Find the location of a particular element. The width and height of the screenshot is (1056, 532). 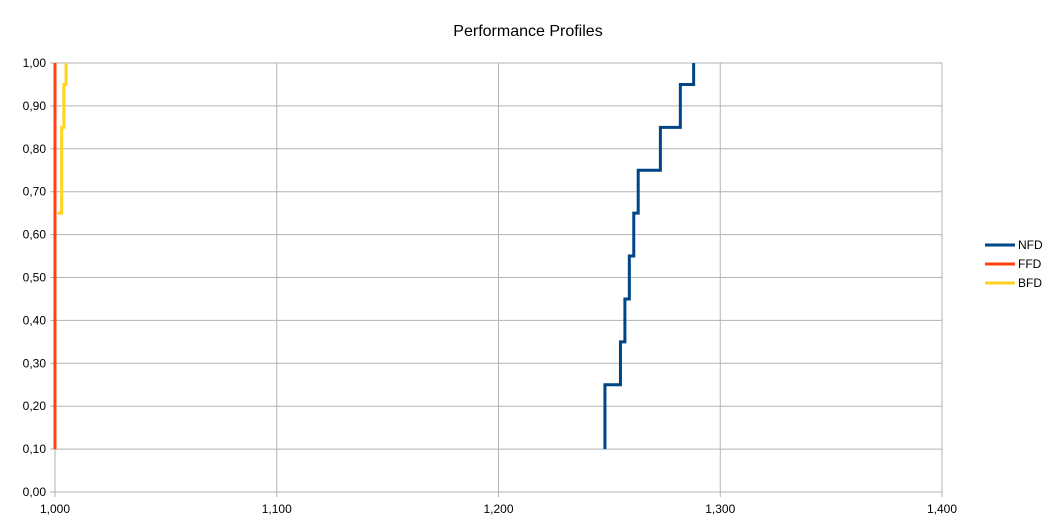

y-tick-label: 1,00 is located at coordinates (35, 63).